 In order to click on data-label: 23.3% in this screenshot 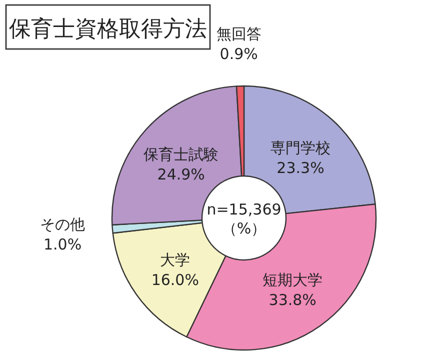, I will do `click(300, 168)`.